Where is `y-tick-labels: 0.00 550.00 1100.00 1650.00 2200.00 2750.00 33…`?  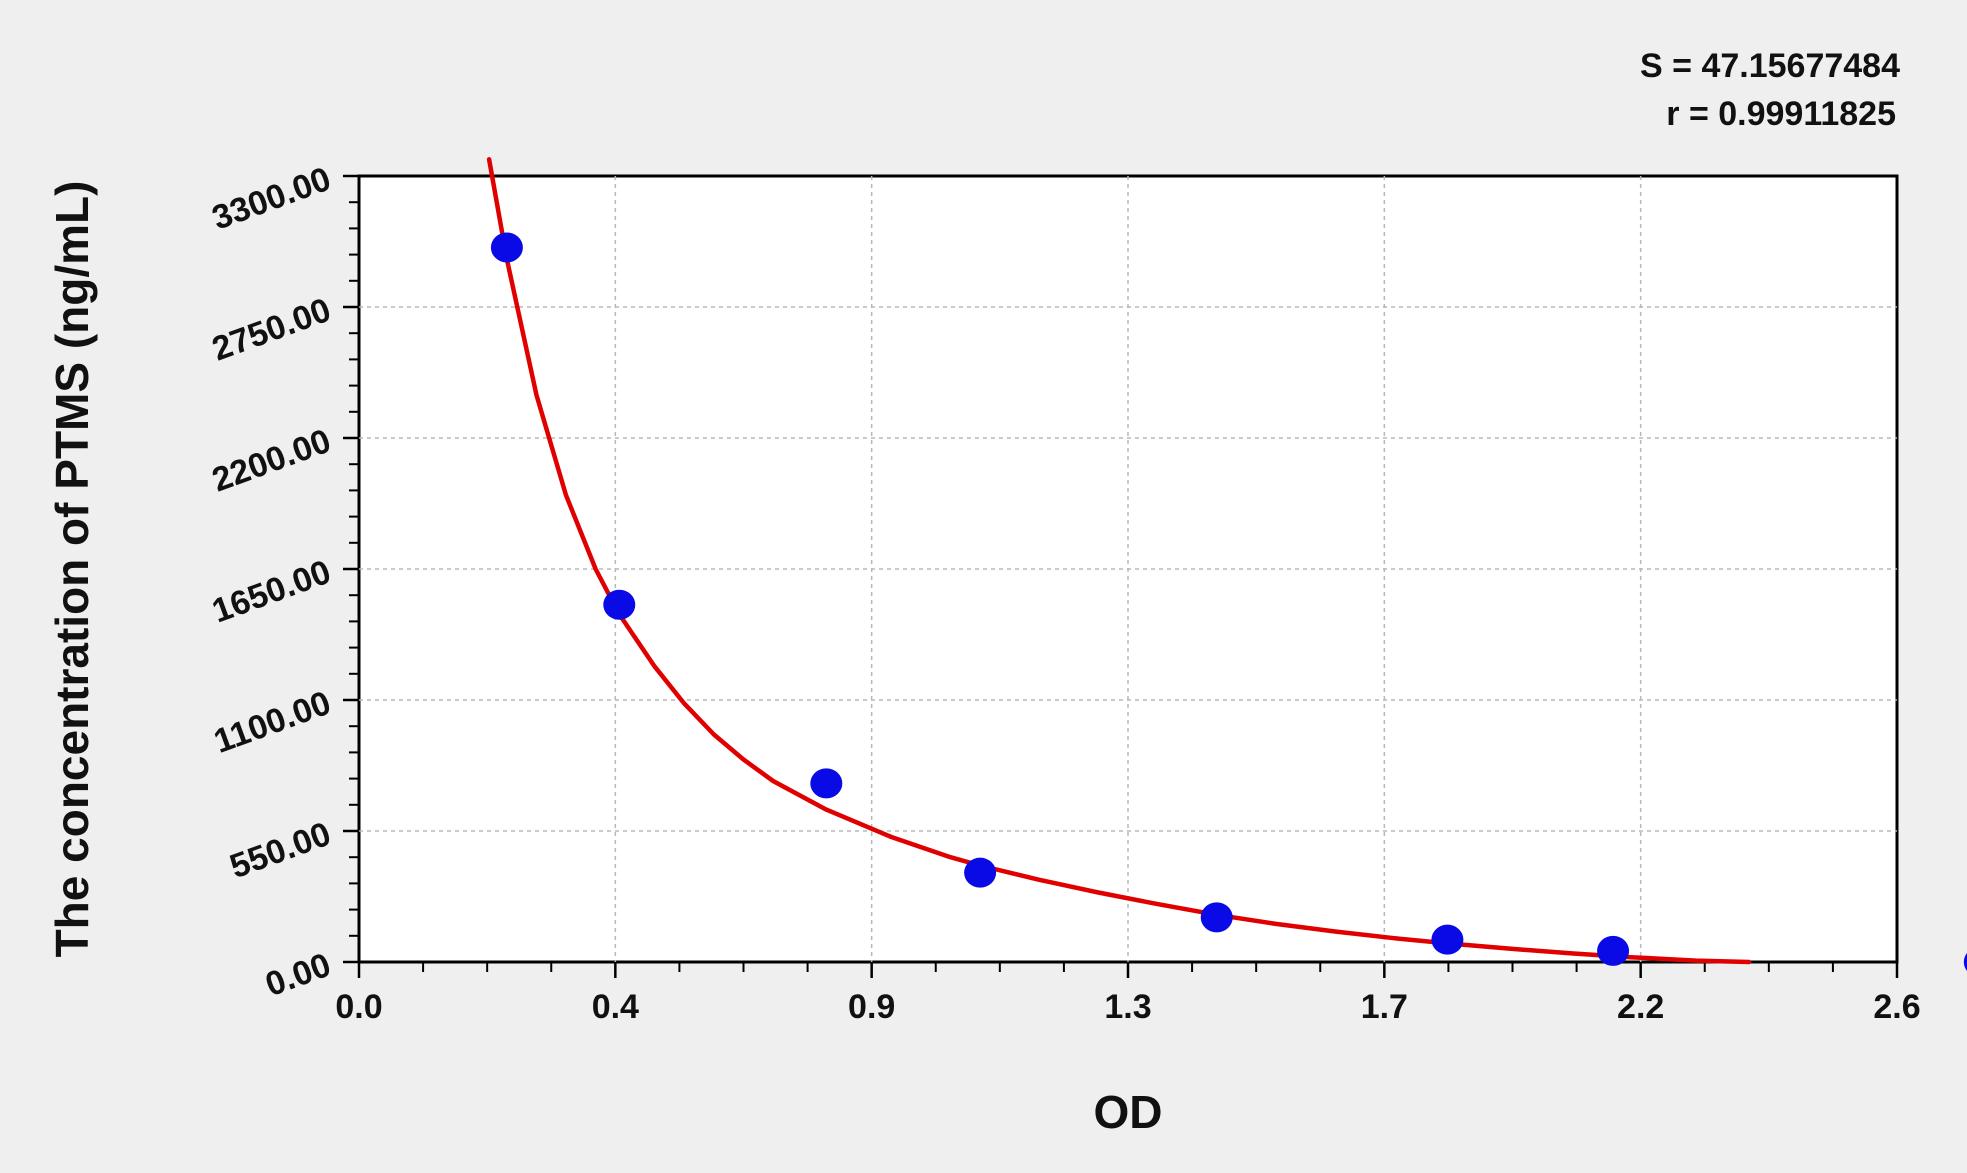
y-tick-labels: 0.00 550.00 1100.00 1650.00 2200.00 2750.00 33… is located at coordinates (271, 582).